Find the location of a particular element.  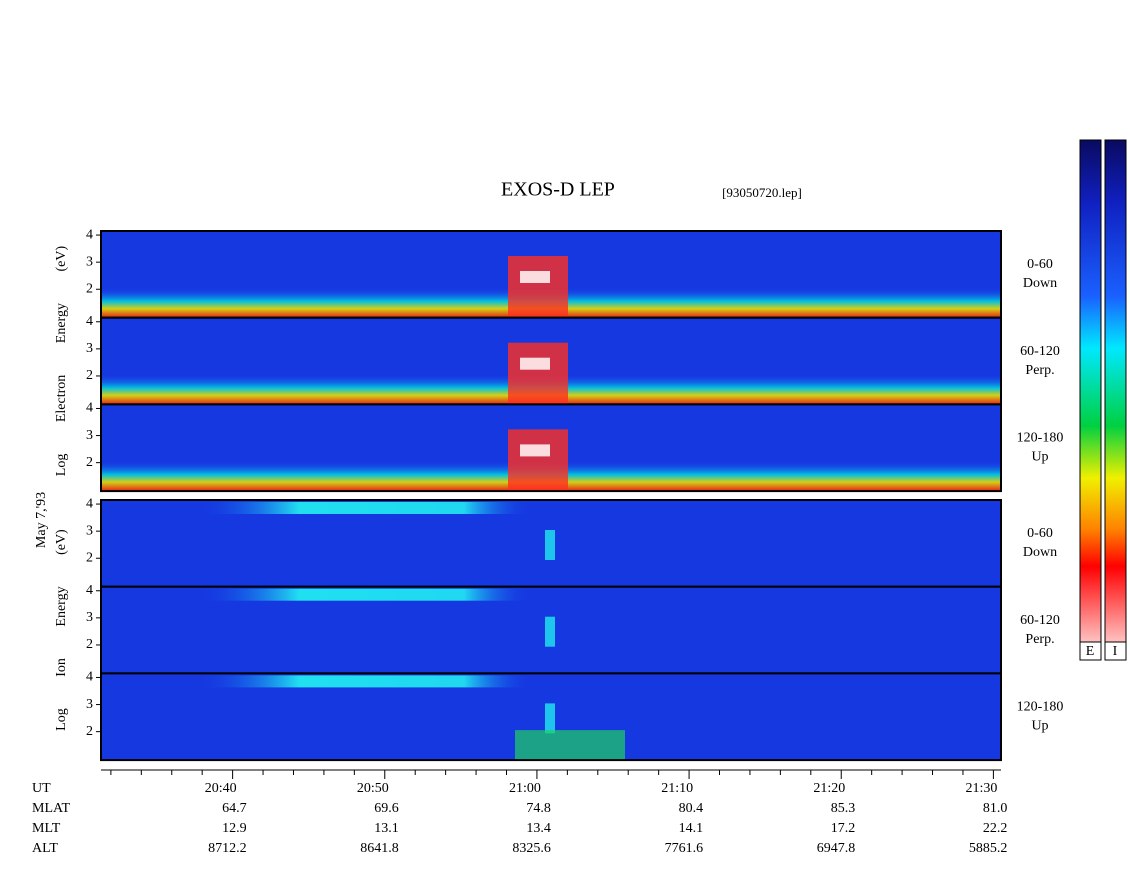

row-value: 17.2 is located at coordinates (843, 828).